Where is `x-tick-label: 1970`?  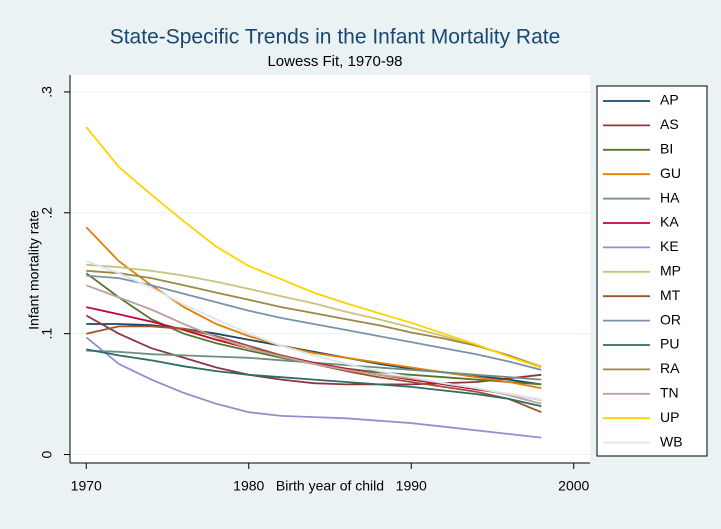 x-tick-label: 1970 is located at coordinates (86, 486).